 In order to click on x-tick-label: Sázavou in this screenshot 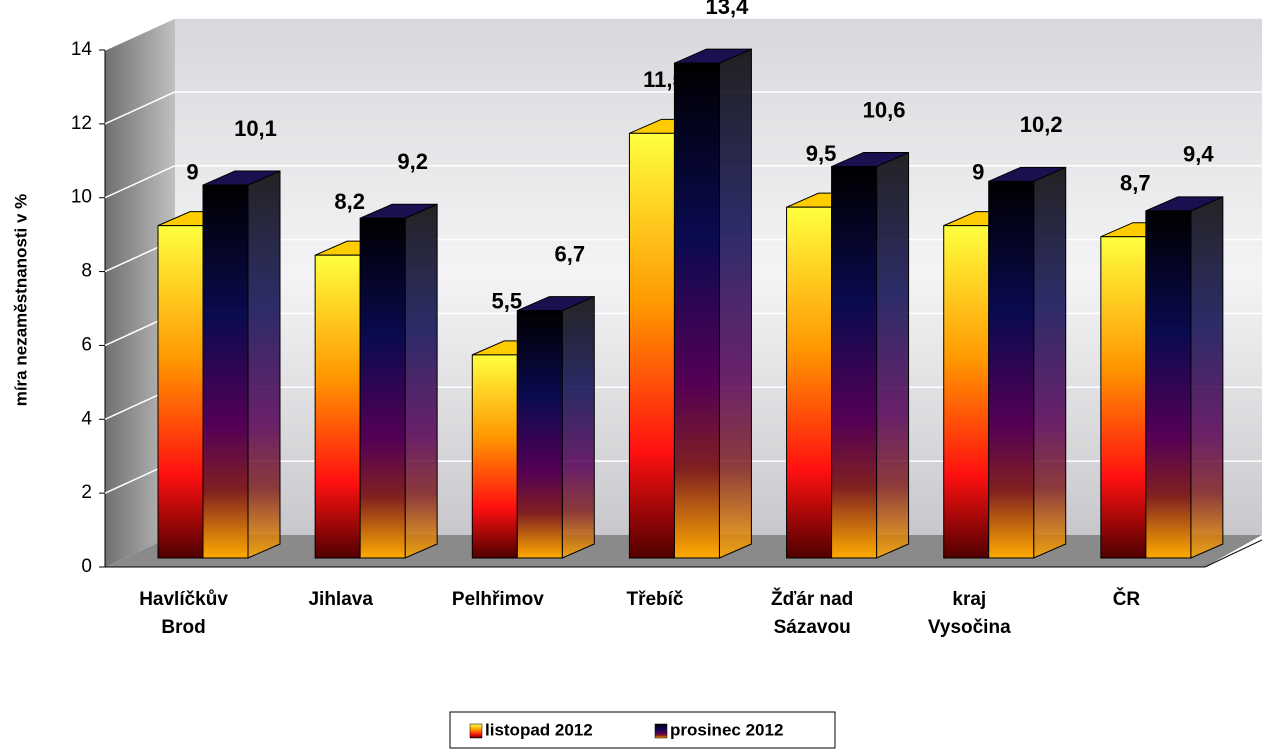, I will do `click(812, 627)`.